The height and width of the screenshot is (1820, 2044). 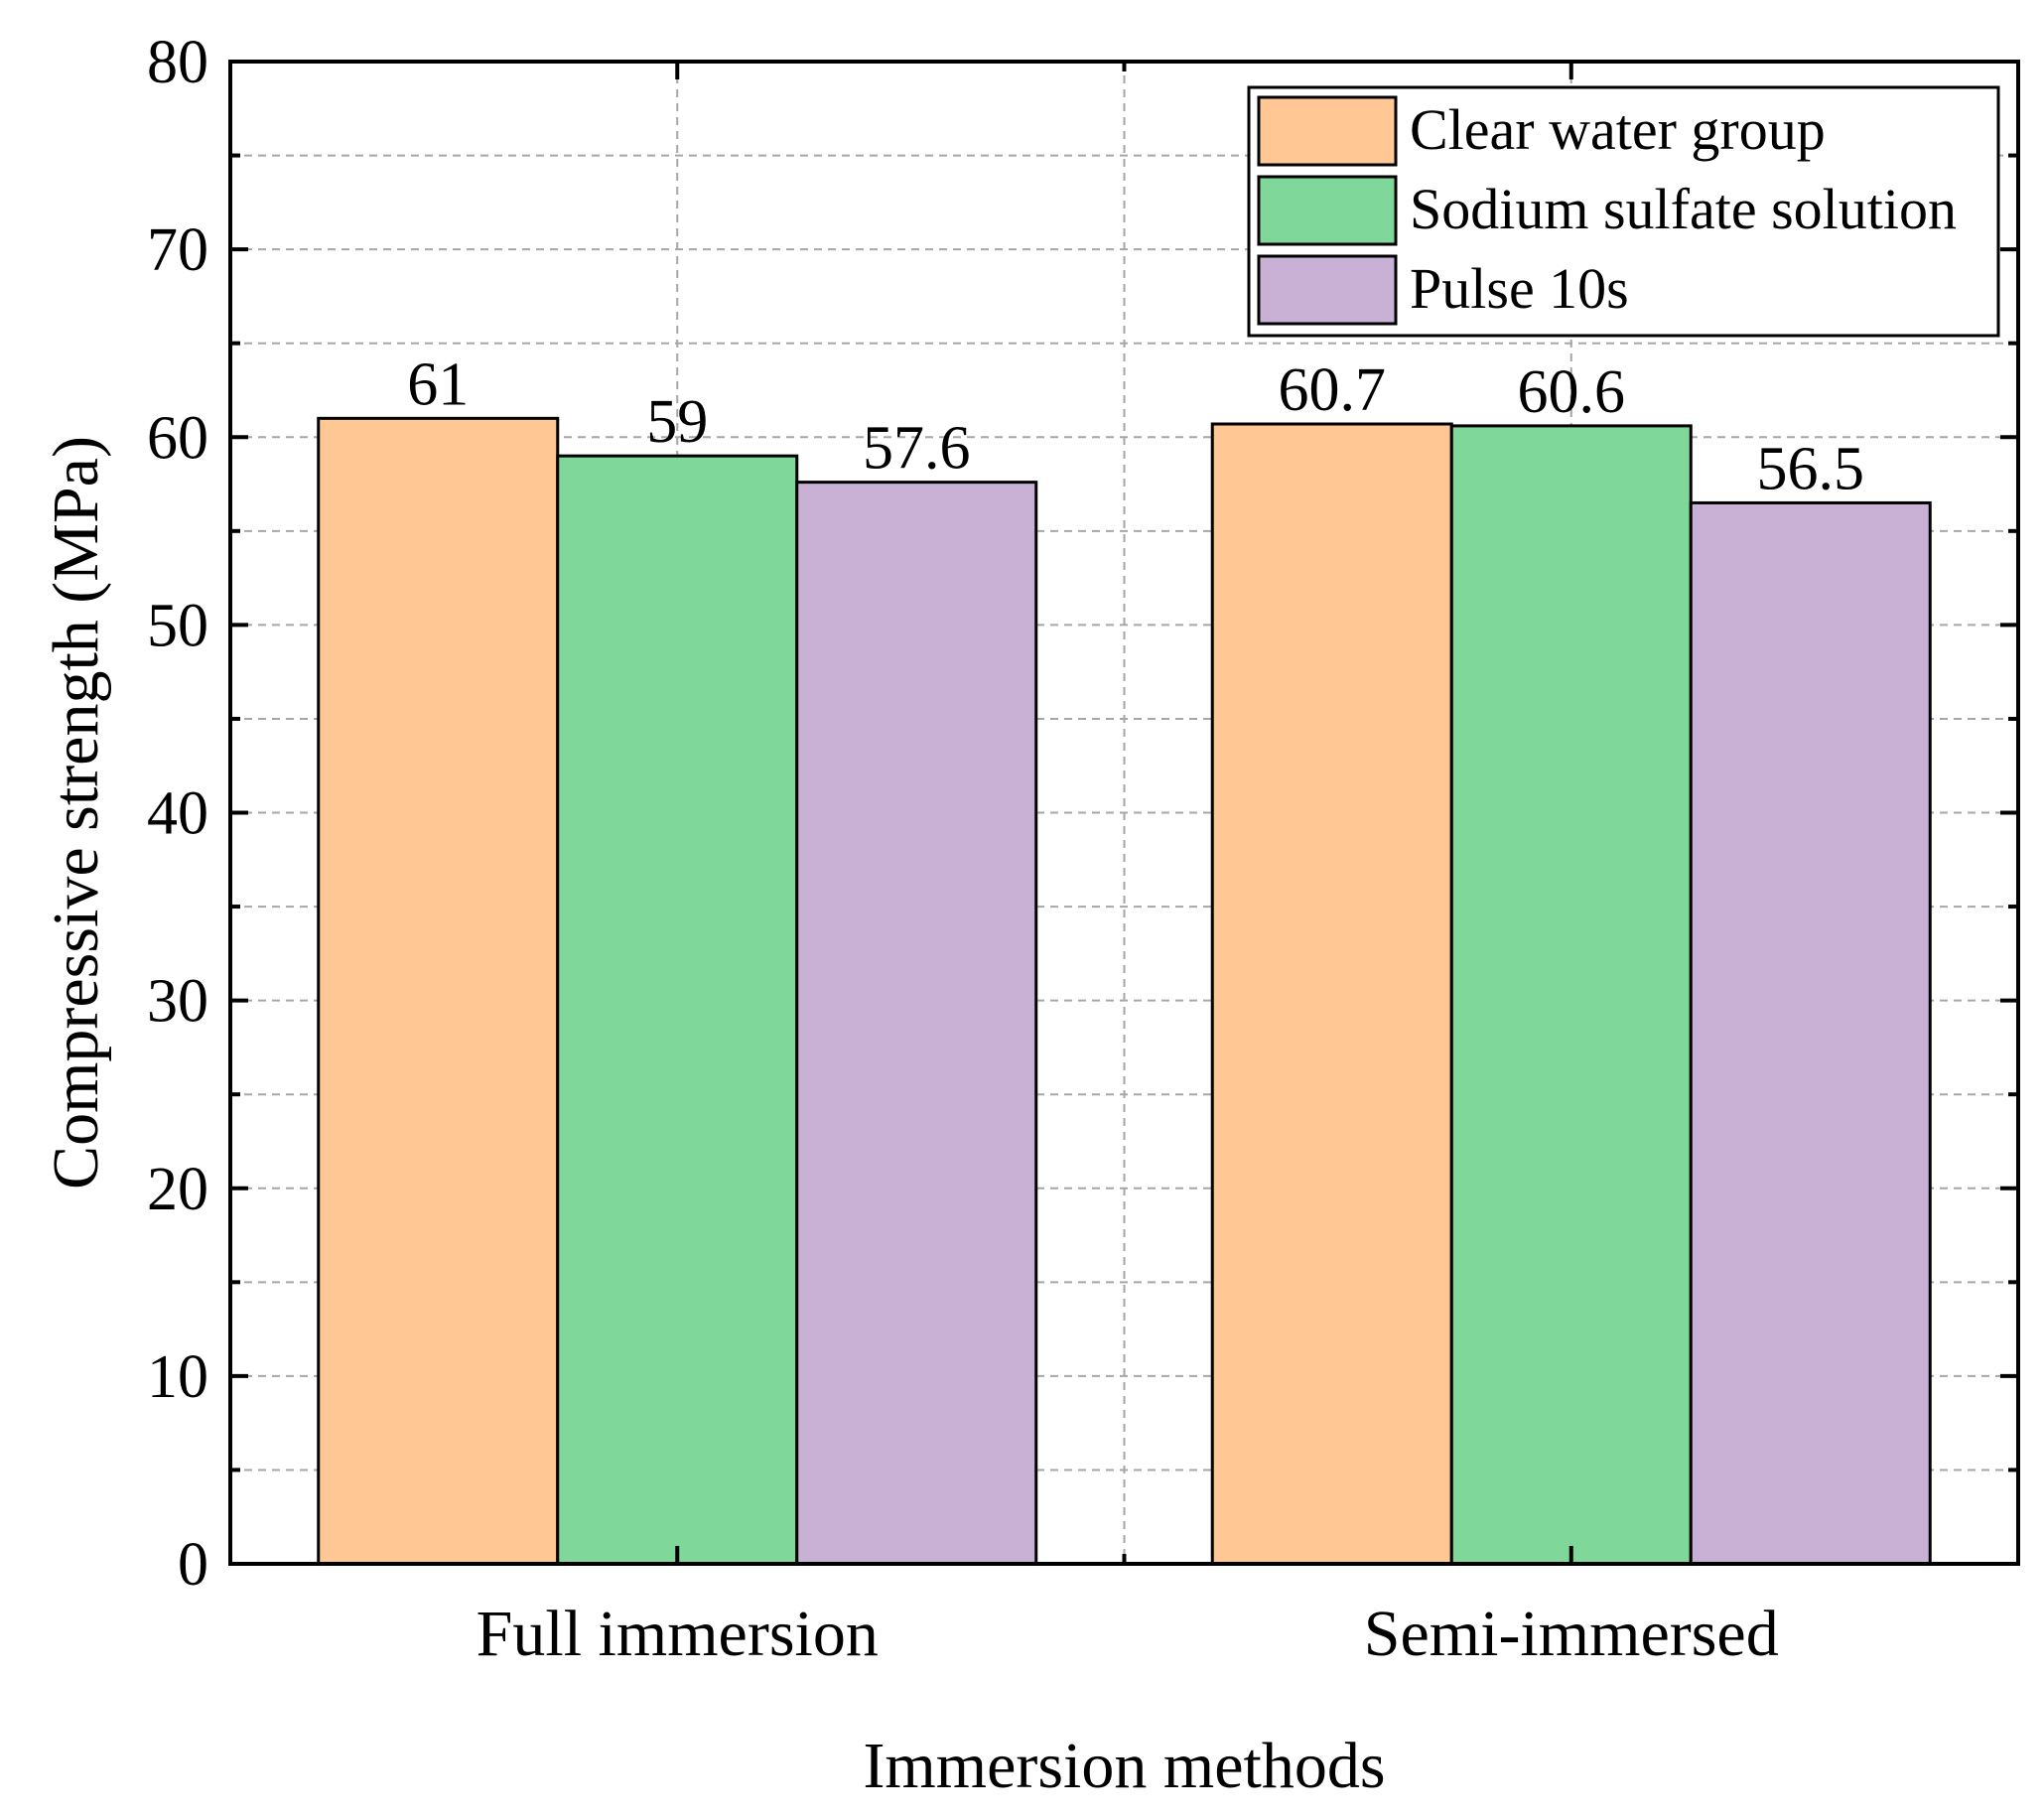 I want to click on y-tick-label: 40, so click(x=177, y=814).